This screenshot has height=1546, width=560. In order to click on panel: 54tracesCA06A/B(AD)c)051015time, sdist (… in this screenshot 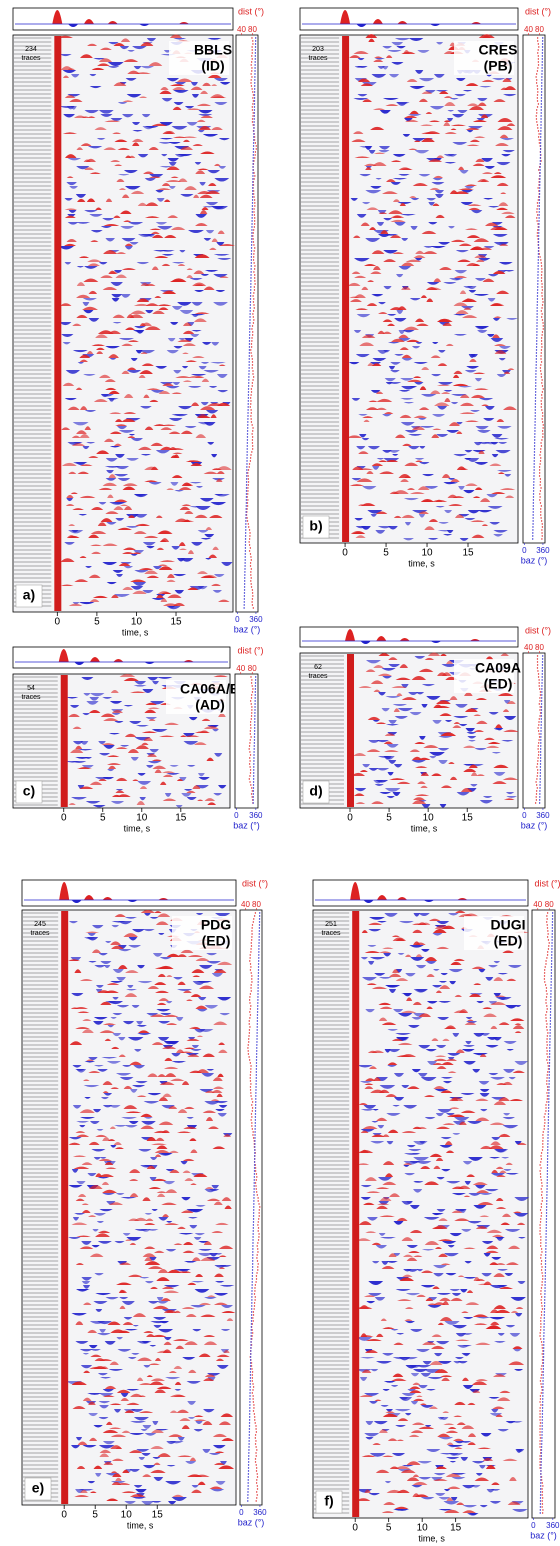, I will do `click(138, 739)`.